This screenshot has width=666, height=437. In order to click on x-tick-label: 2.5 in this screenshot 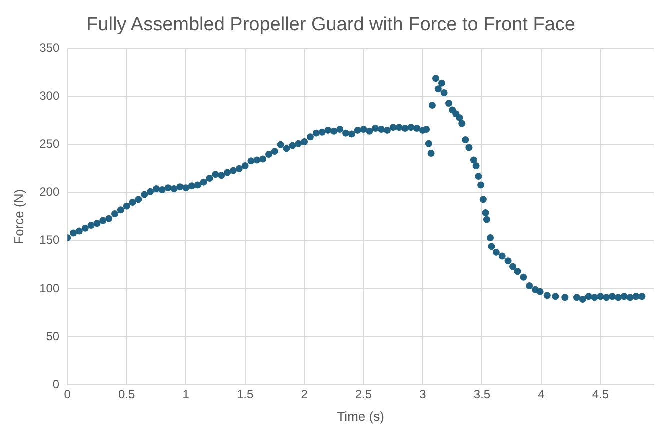, I will do `click(363, 395)`.